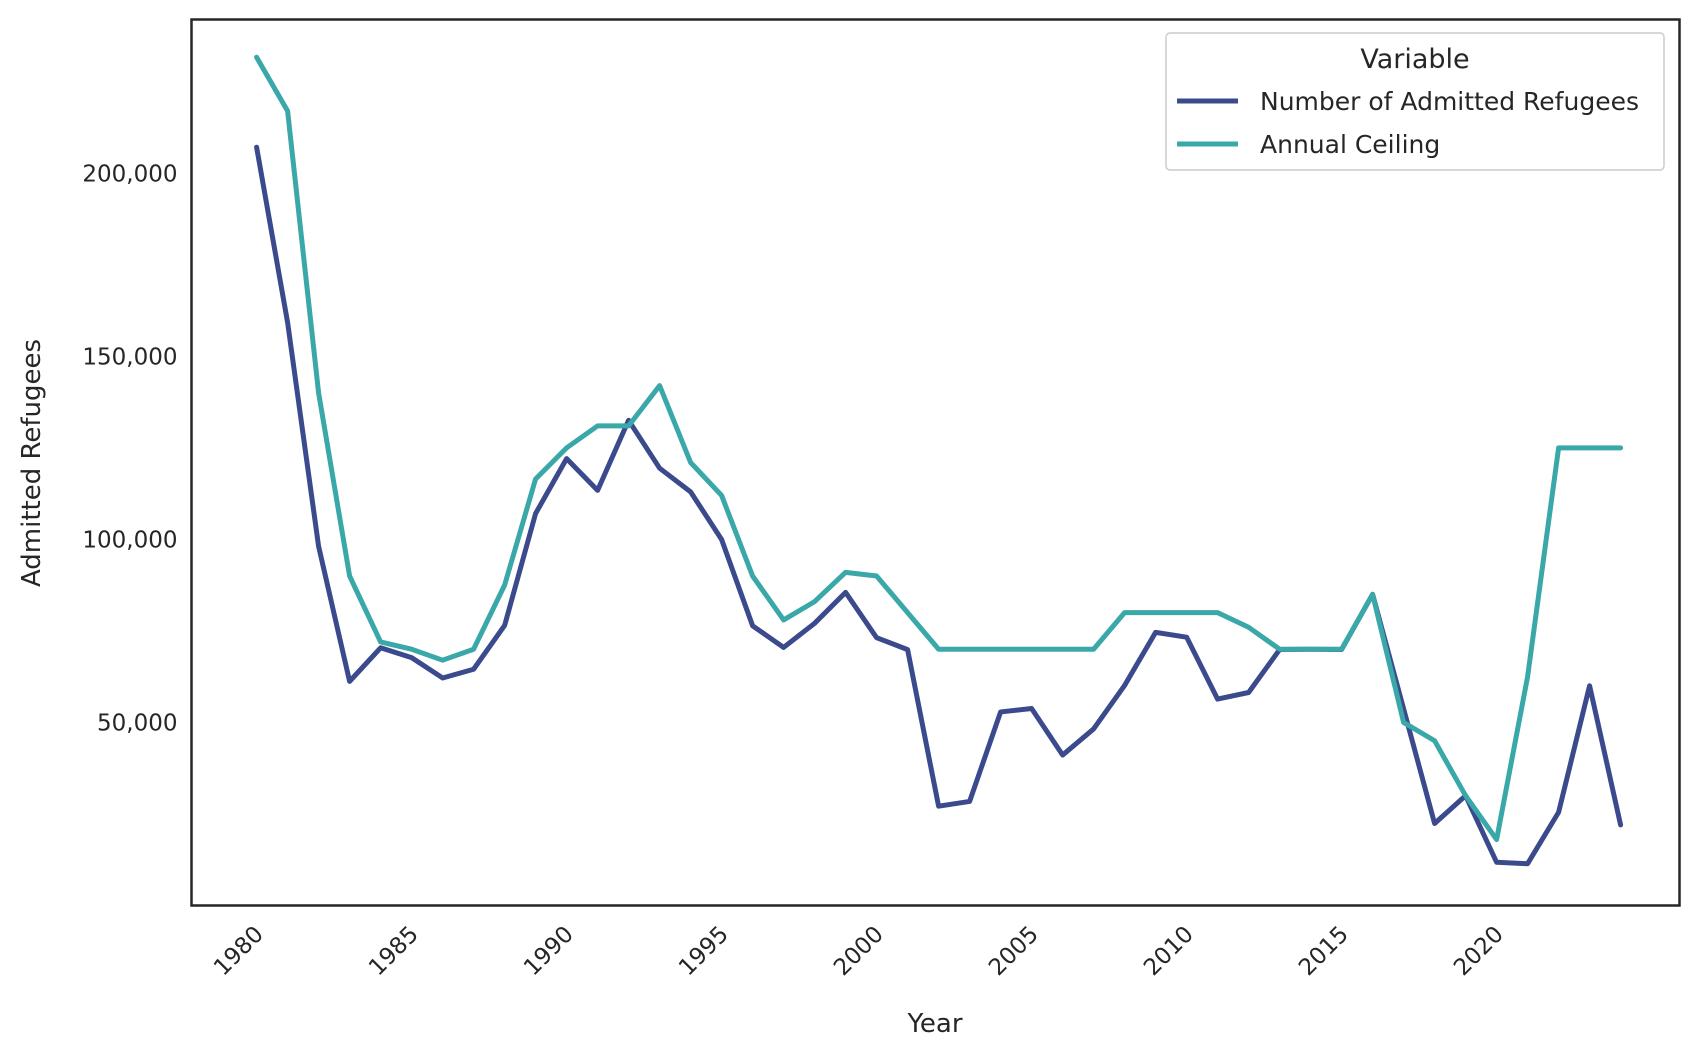 The height and width of the screenshot is (1056, 1697). I want to click on x-tick-label-2005: 2005, so click(1014, 951).